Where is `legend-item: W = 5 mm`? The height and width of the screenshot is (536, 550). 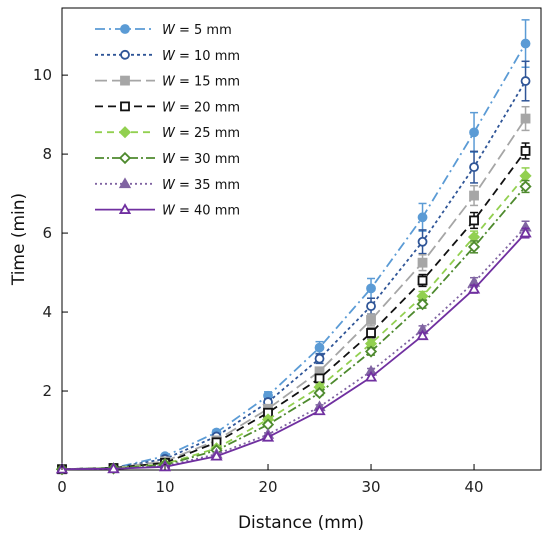
legend-item: W = 5 mm is located at coordinates (163, 30).